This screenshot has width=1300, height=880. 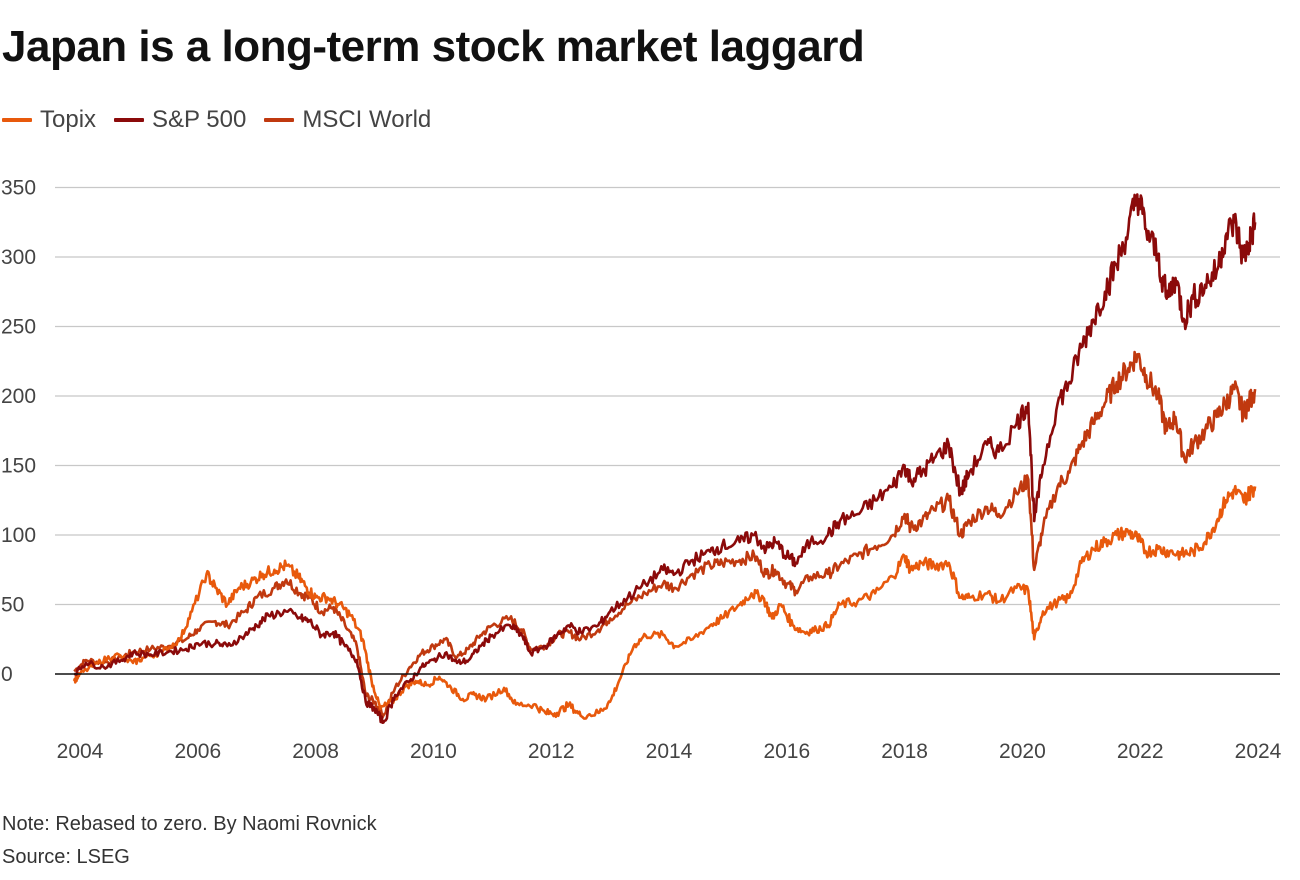 I want to click on y-tick-label: 0, so click(x=7, y=674).